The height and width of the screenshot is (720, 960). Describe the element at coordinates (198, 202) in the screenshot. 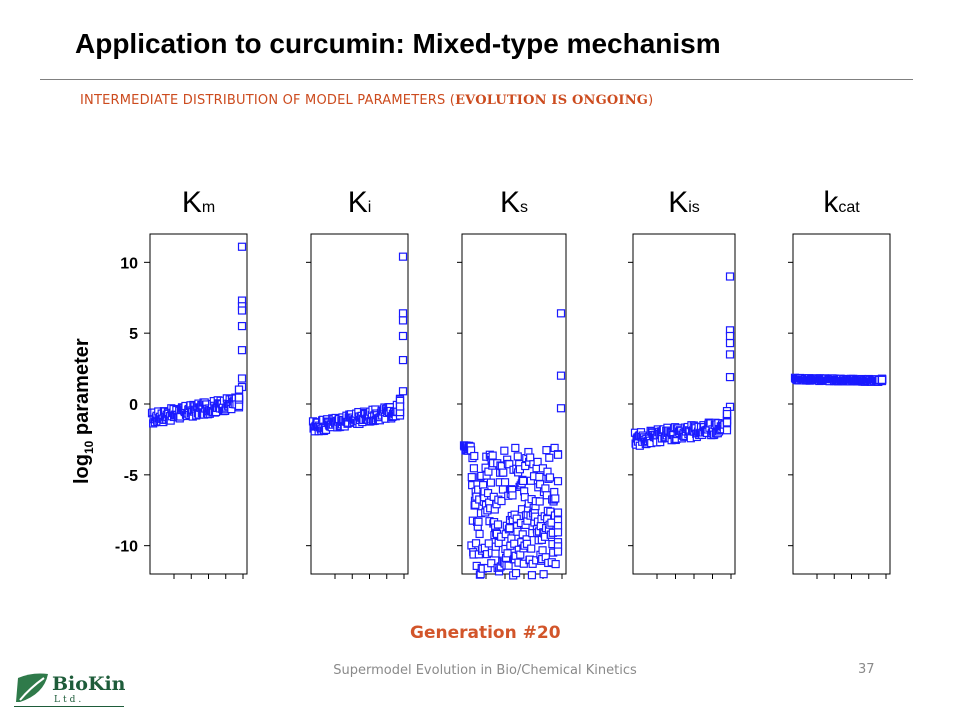

I see `panel-title: Km` at that location.